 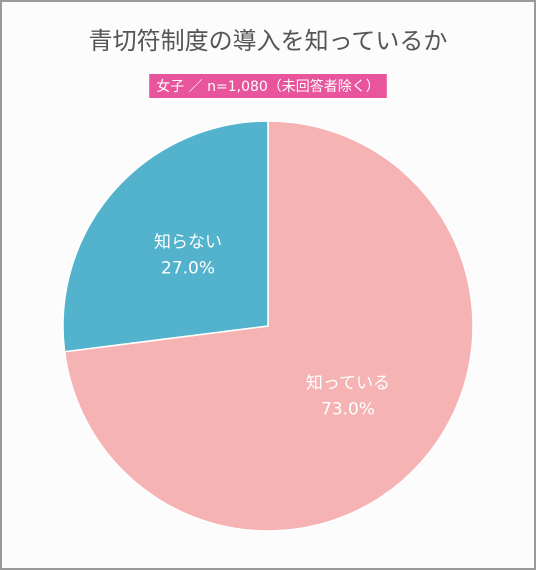 What do you see at coordinates (188, 269) in the screenshot?
I see `slice-value: 27.0%` at bounding box center [188, 269].